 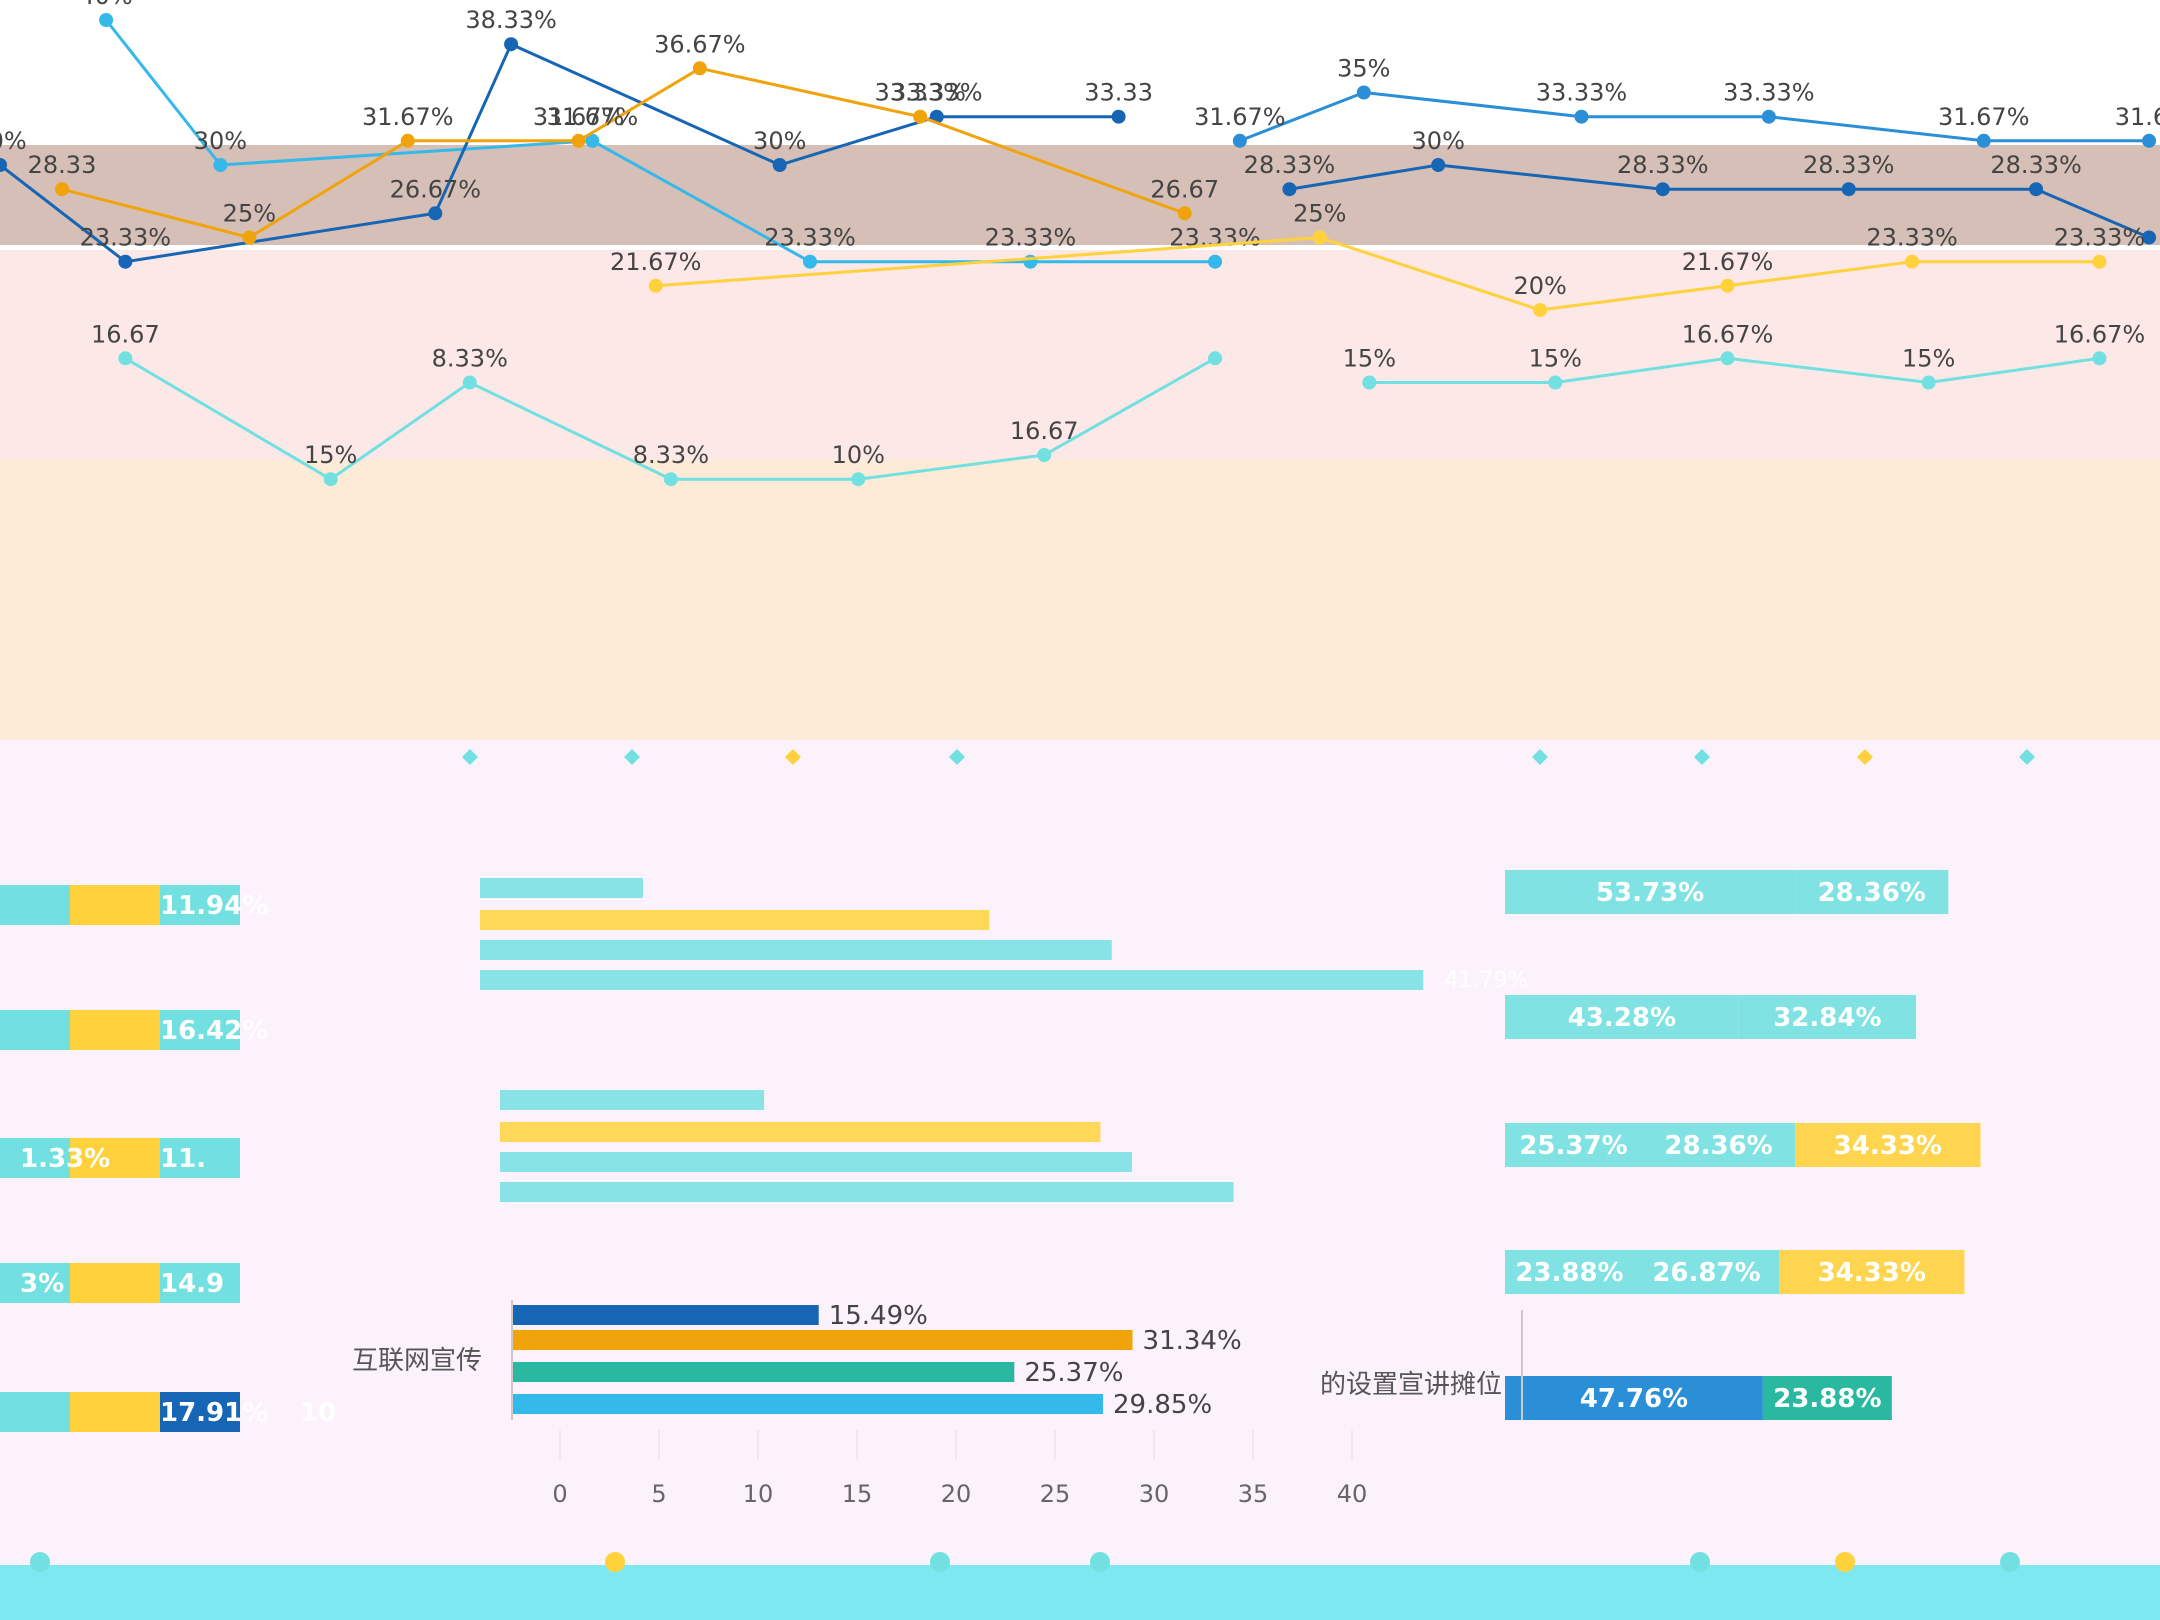 I want to click on bar-value-label: 15.49%, so click(x=878, y=1316).